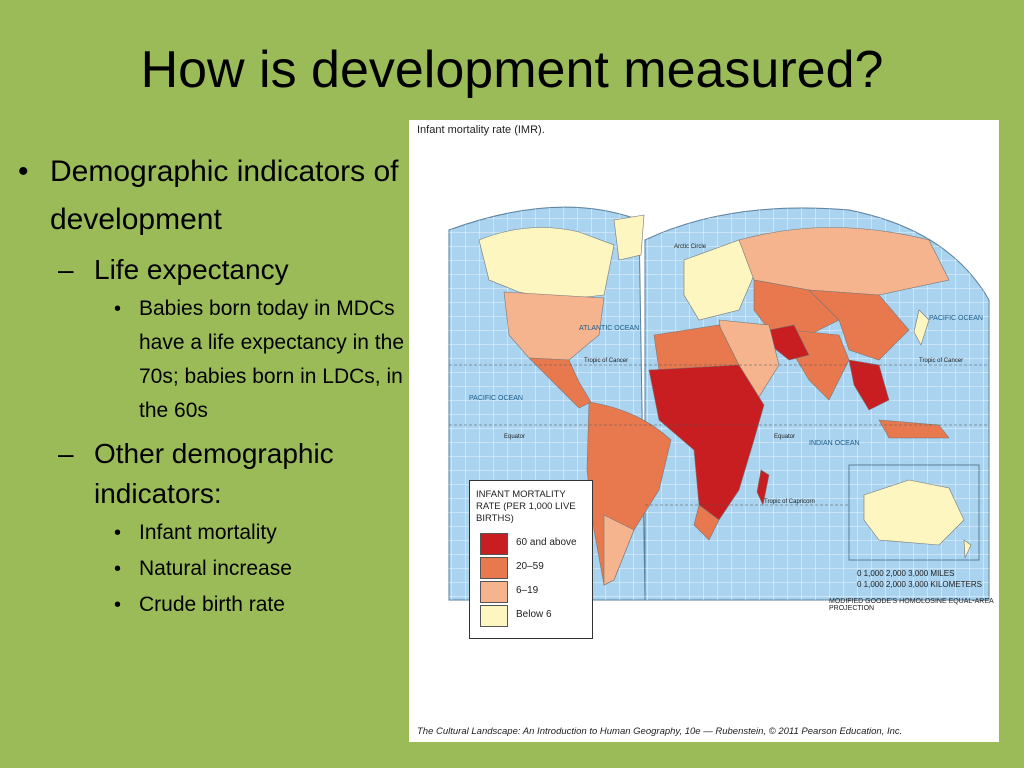 This screenshot has width=1024, height=768. I want to click on japan, so click(921, 327).